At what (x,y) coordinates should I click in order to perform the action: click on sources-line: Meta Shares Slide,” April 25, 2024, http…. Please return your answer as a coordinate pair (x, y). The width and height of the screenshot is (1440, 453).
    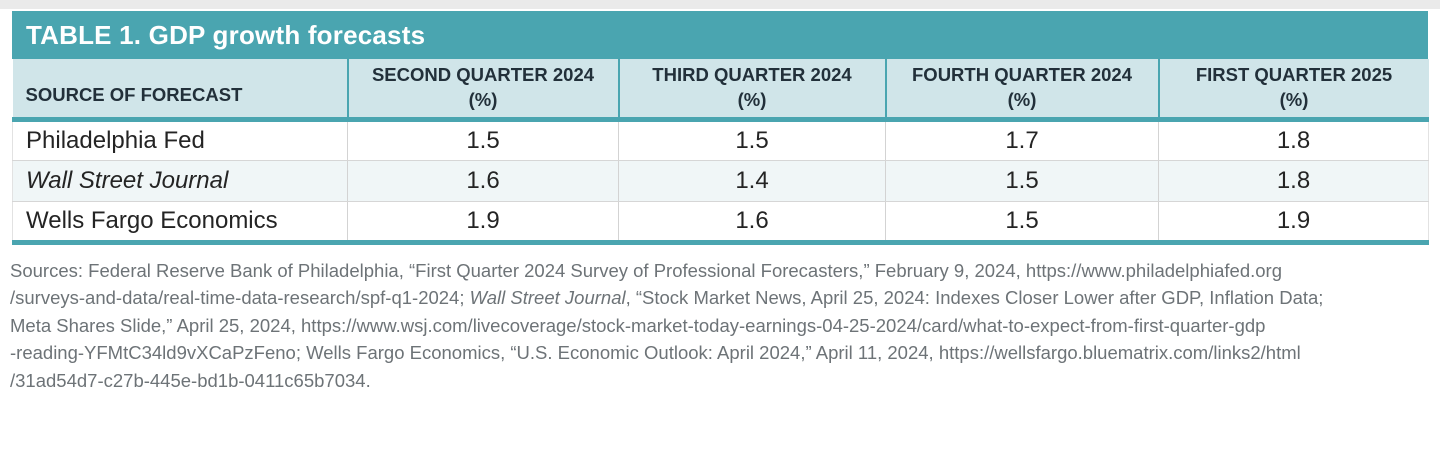
    Looking at the image, I should click on (638, 325).